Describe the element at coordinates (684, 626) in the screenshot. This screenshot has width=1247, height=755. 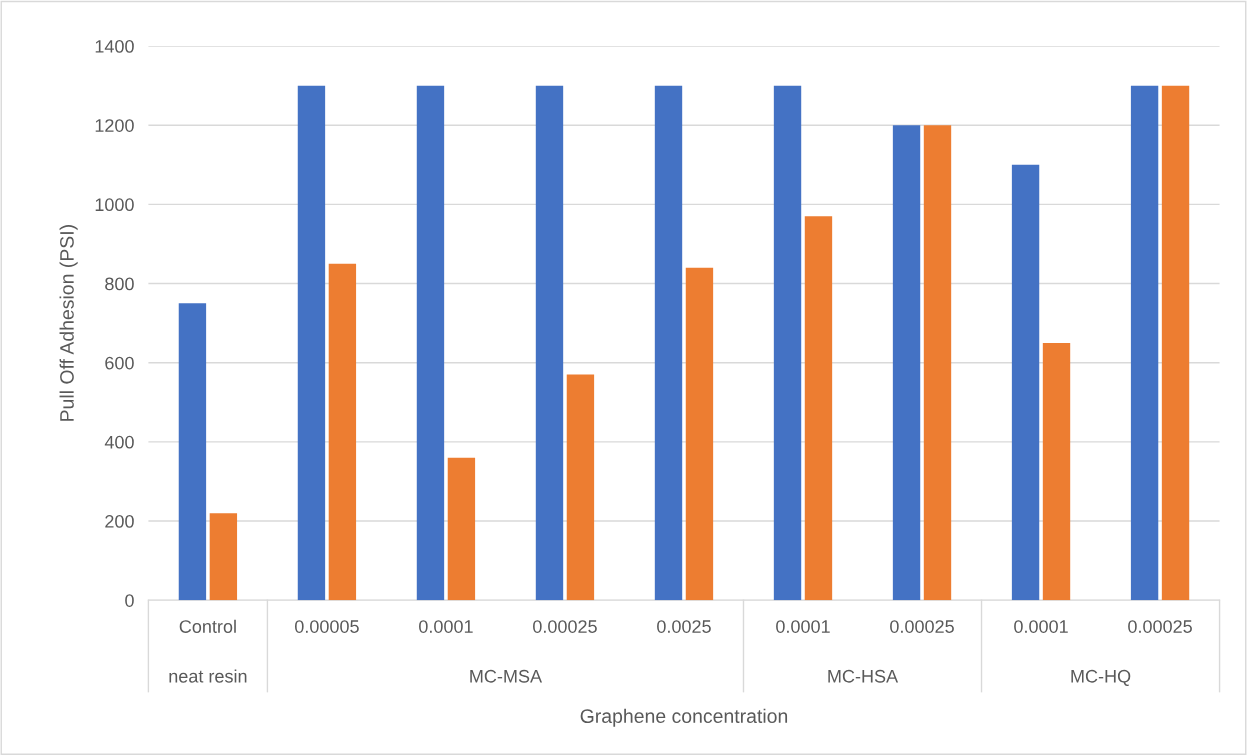
I see `x-tick-label: 0.0025` at that location.